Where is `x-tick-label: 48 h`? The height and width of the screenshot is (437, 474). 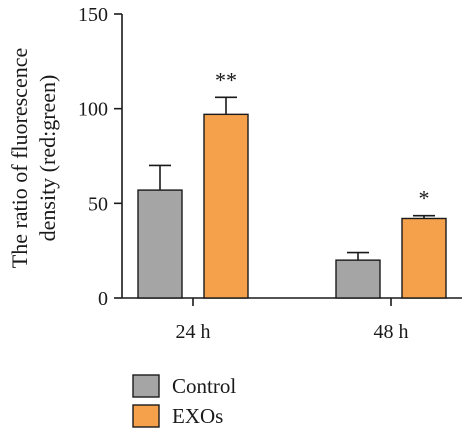 x-tick-label: 48 h is located at coordinates (391, 332).